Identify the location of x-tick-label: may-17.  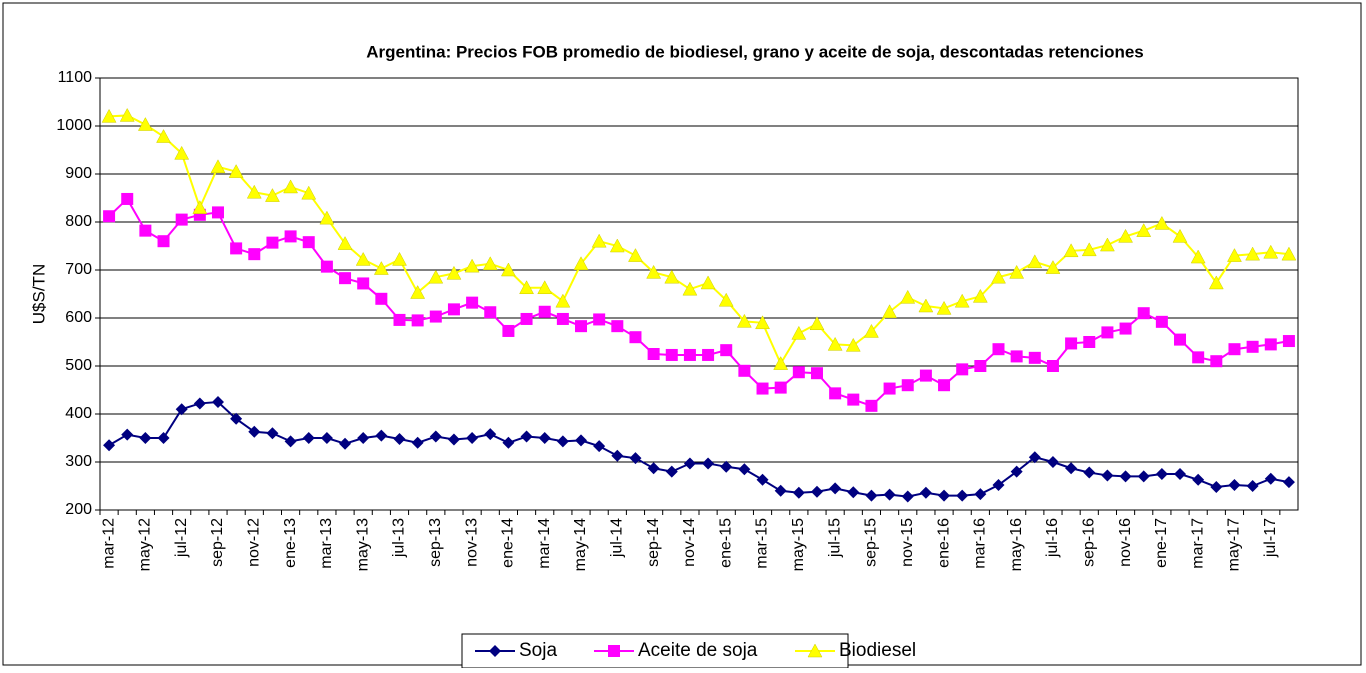
(1234, 544).